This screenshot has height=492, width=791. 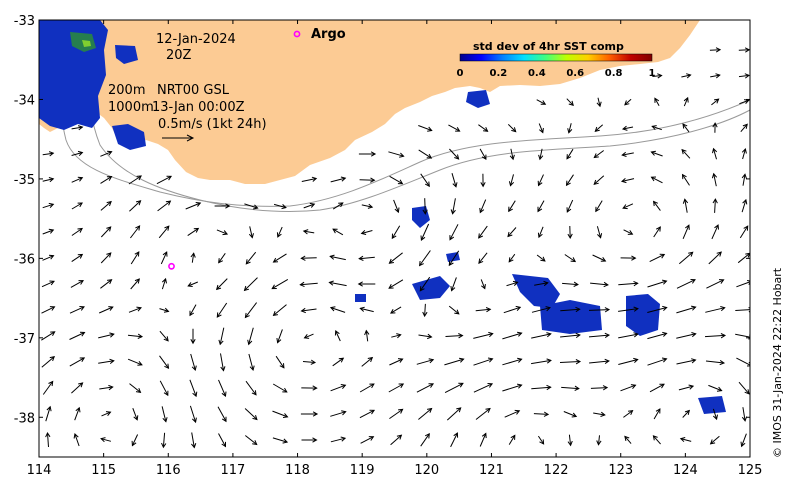 I want to click on argo-float-marker, so click(x=171, y=266).